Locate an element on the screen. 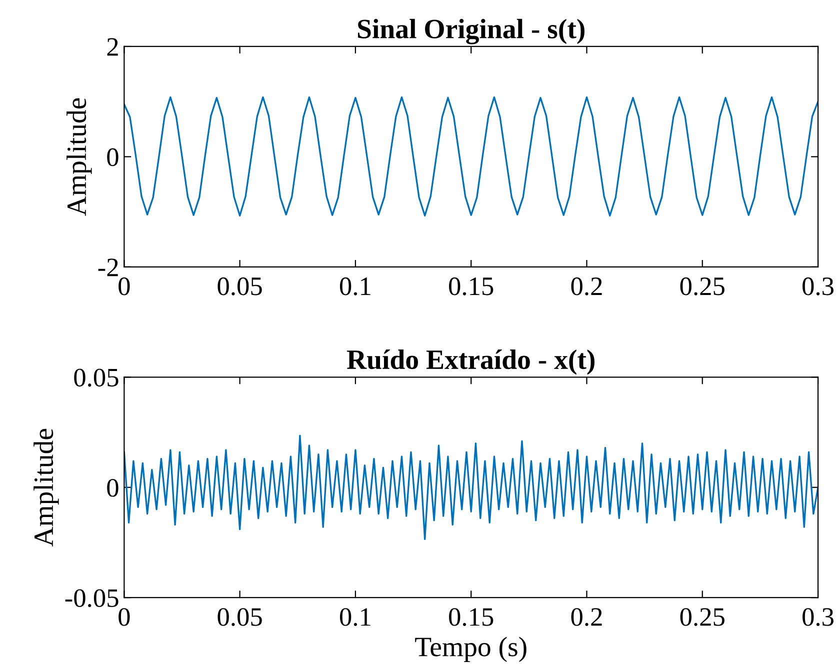  x-axis-title: Tempo (s) is located at coordinates (470, 649).